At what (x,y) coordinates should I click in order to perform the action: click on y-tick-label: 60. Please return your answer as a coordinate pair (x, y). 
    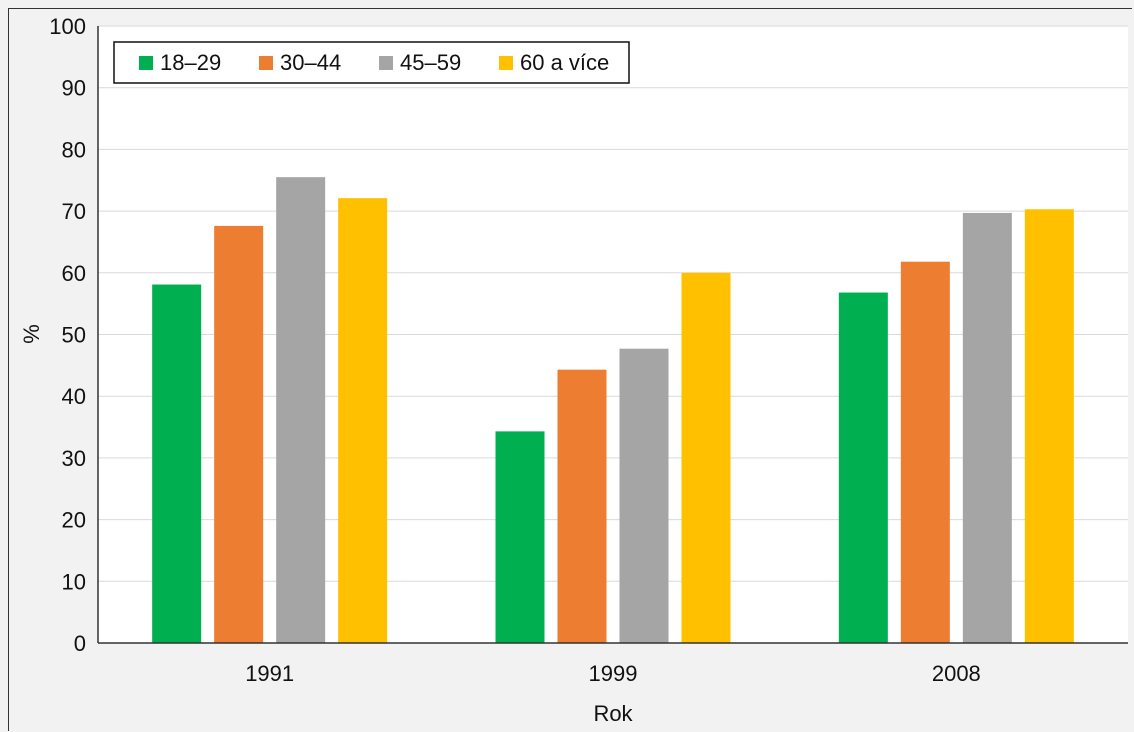
    Looking at the image, I should click on (74, 273).